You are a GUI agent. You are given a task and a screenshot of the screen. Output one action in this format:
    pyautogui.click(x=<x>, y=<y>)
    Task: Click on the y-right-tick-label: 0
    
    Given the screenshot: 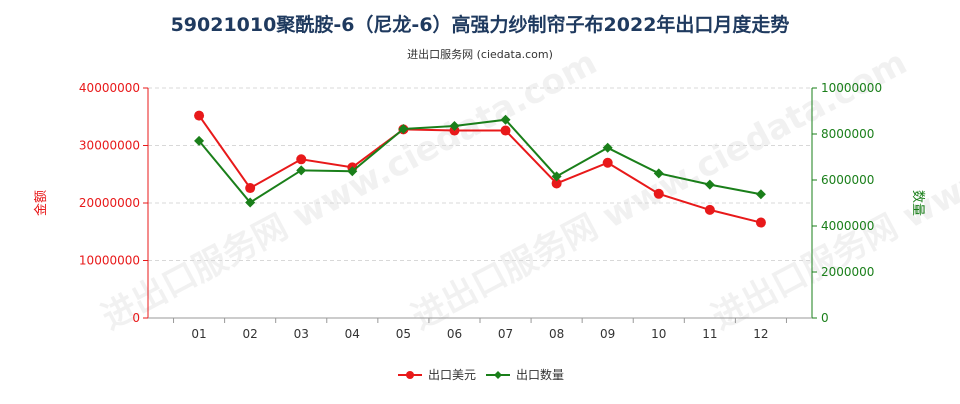 What is the action you would take?
    pyautogui.click(x=825, y=318)
    